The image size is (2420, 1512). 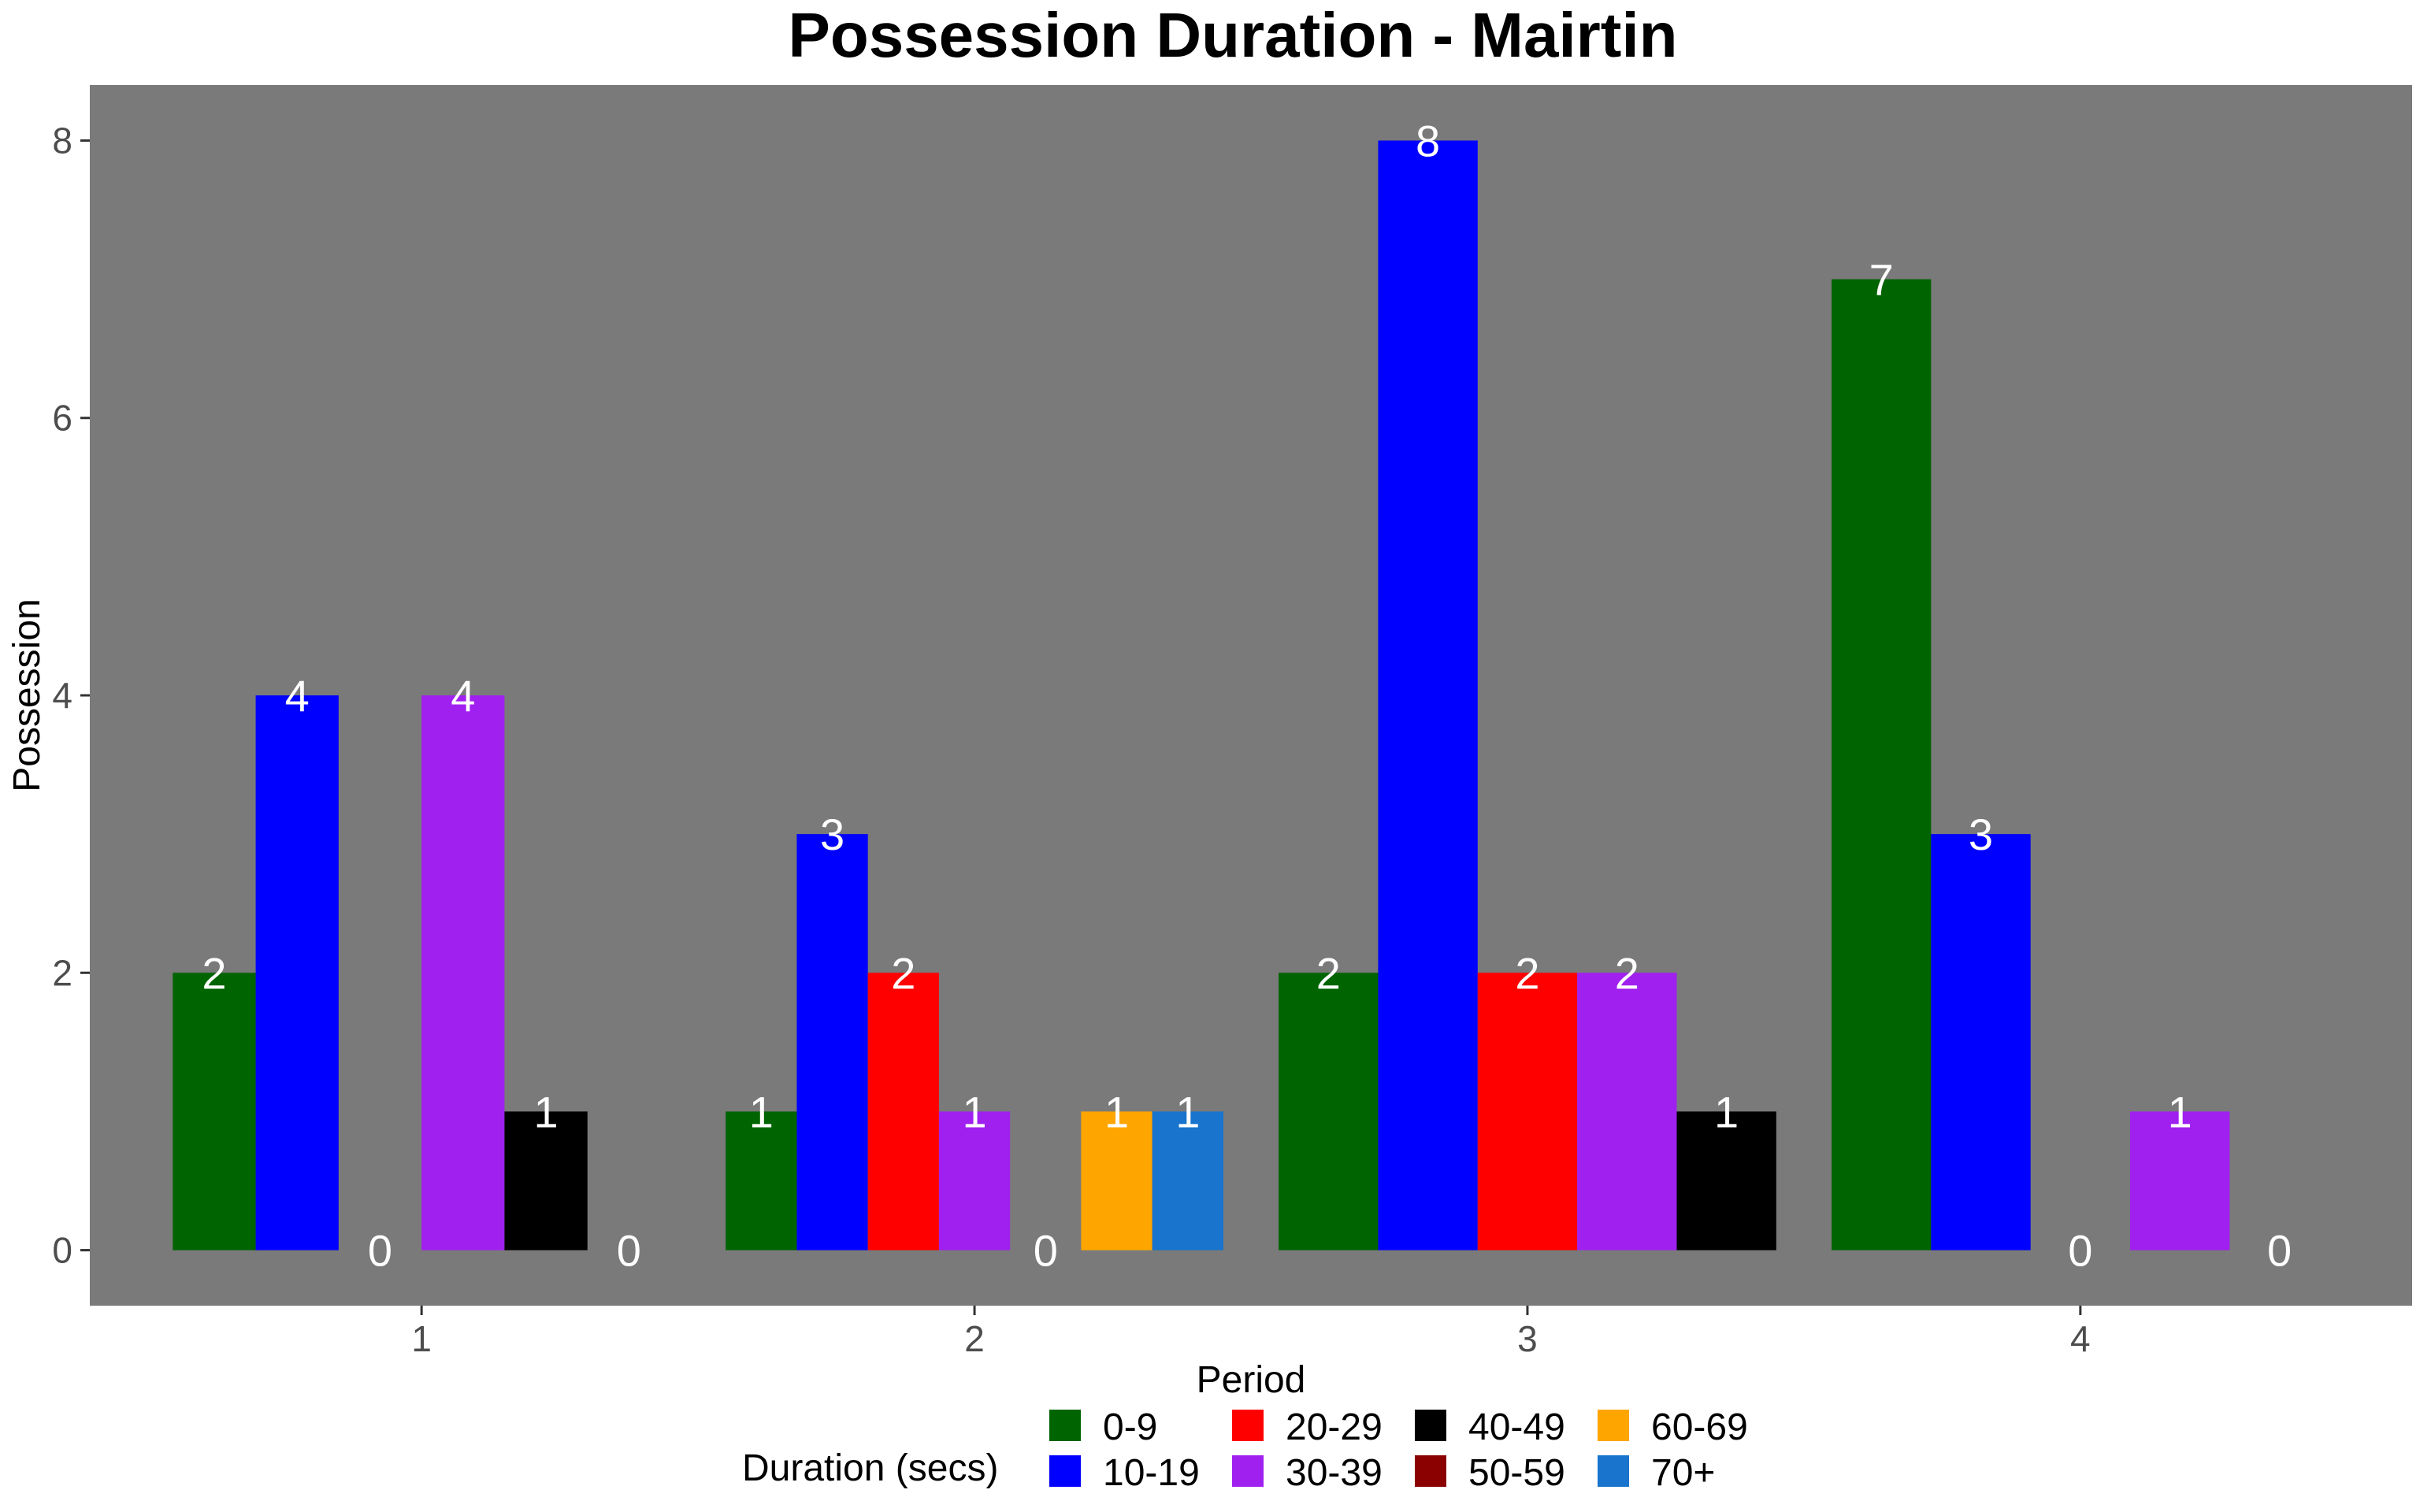 I want to click on x-axis: 1 2 3 4, so click(x=1251, y=1332).